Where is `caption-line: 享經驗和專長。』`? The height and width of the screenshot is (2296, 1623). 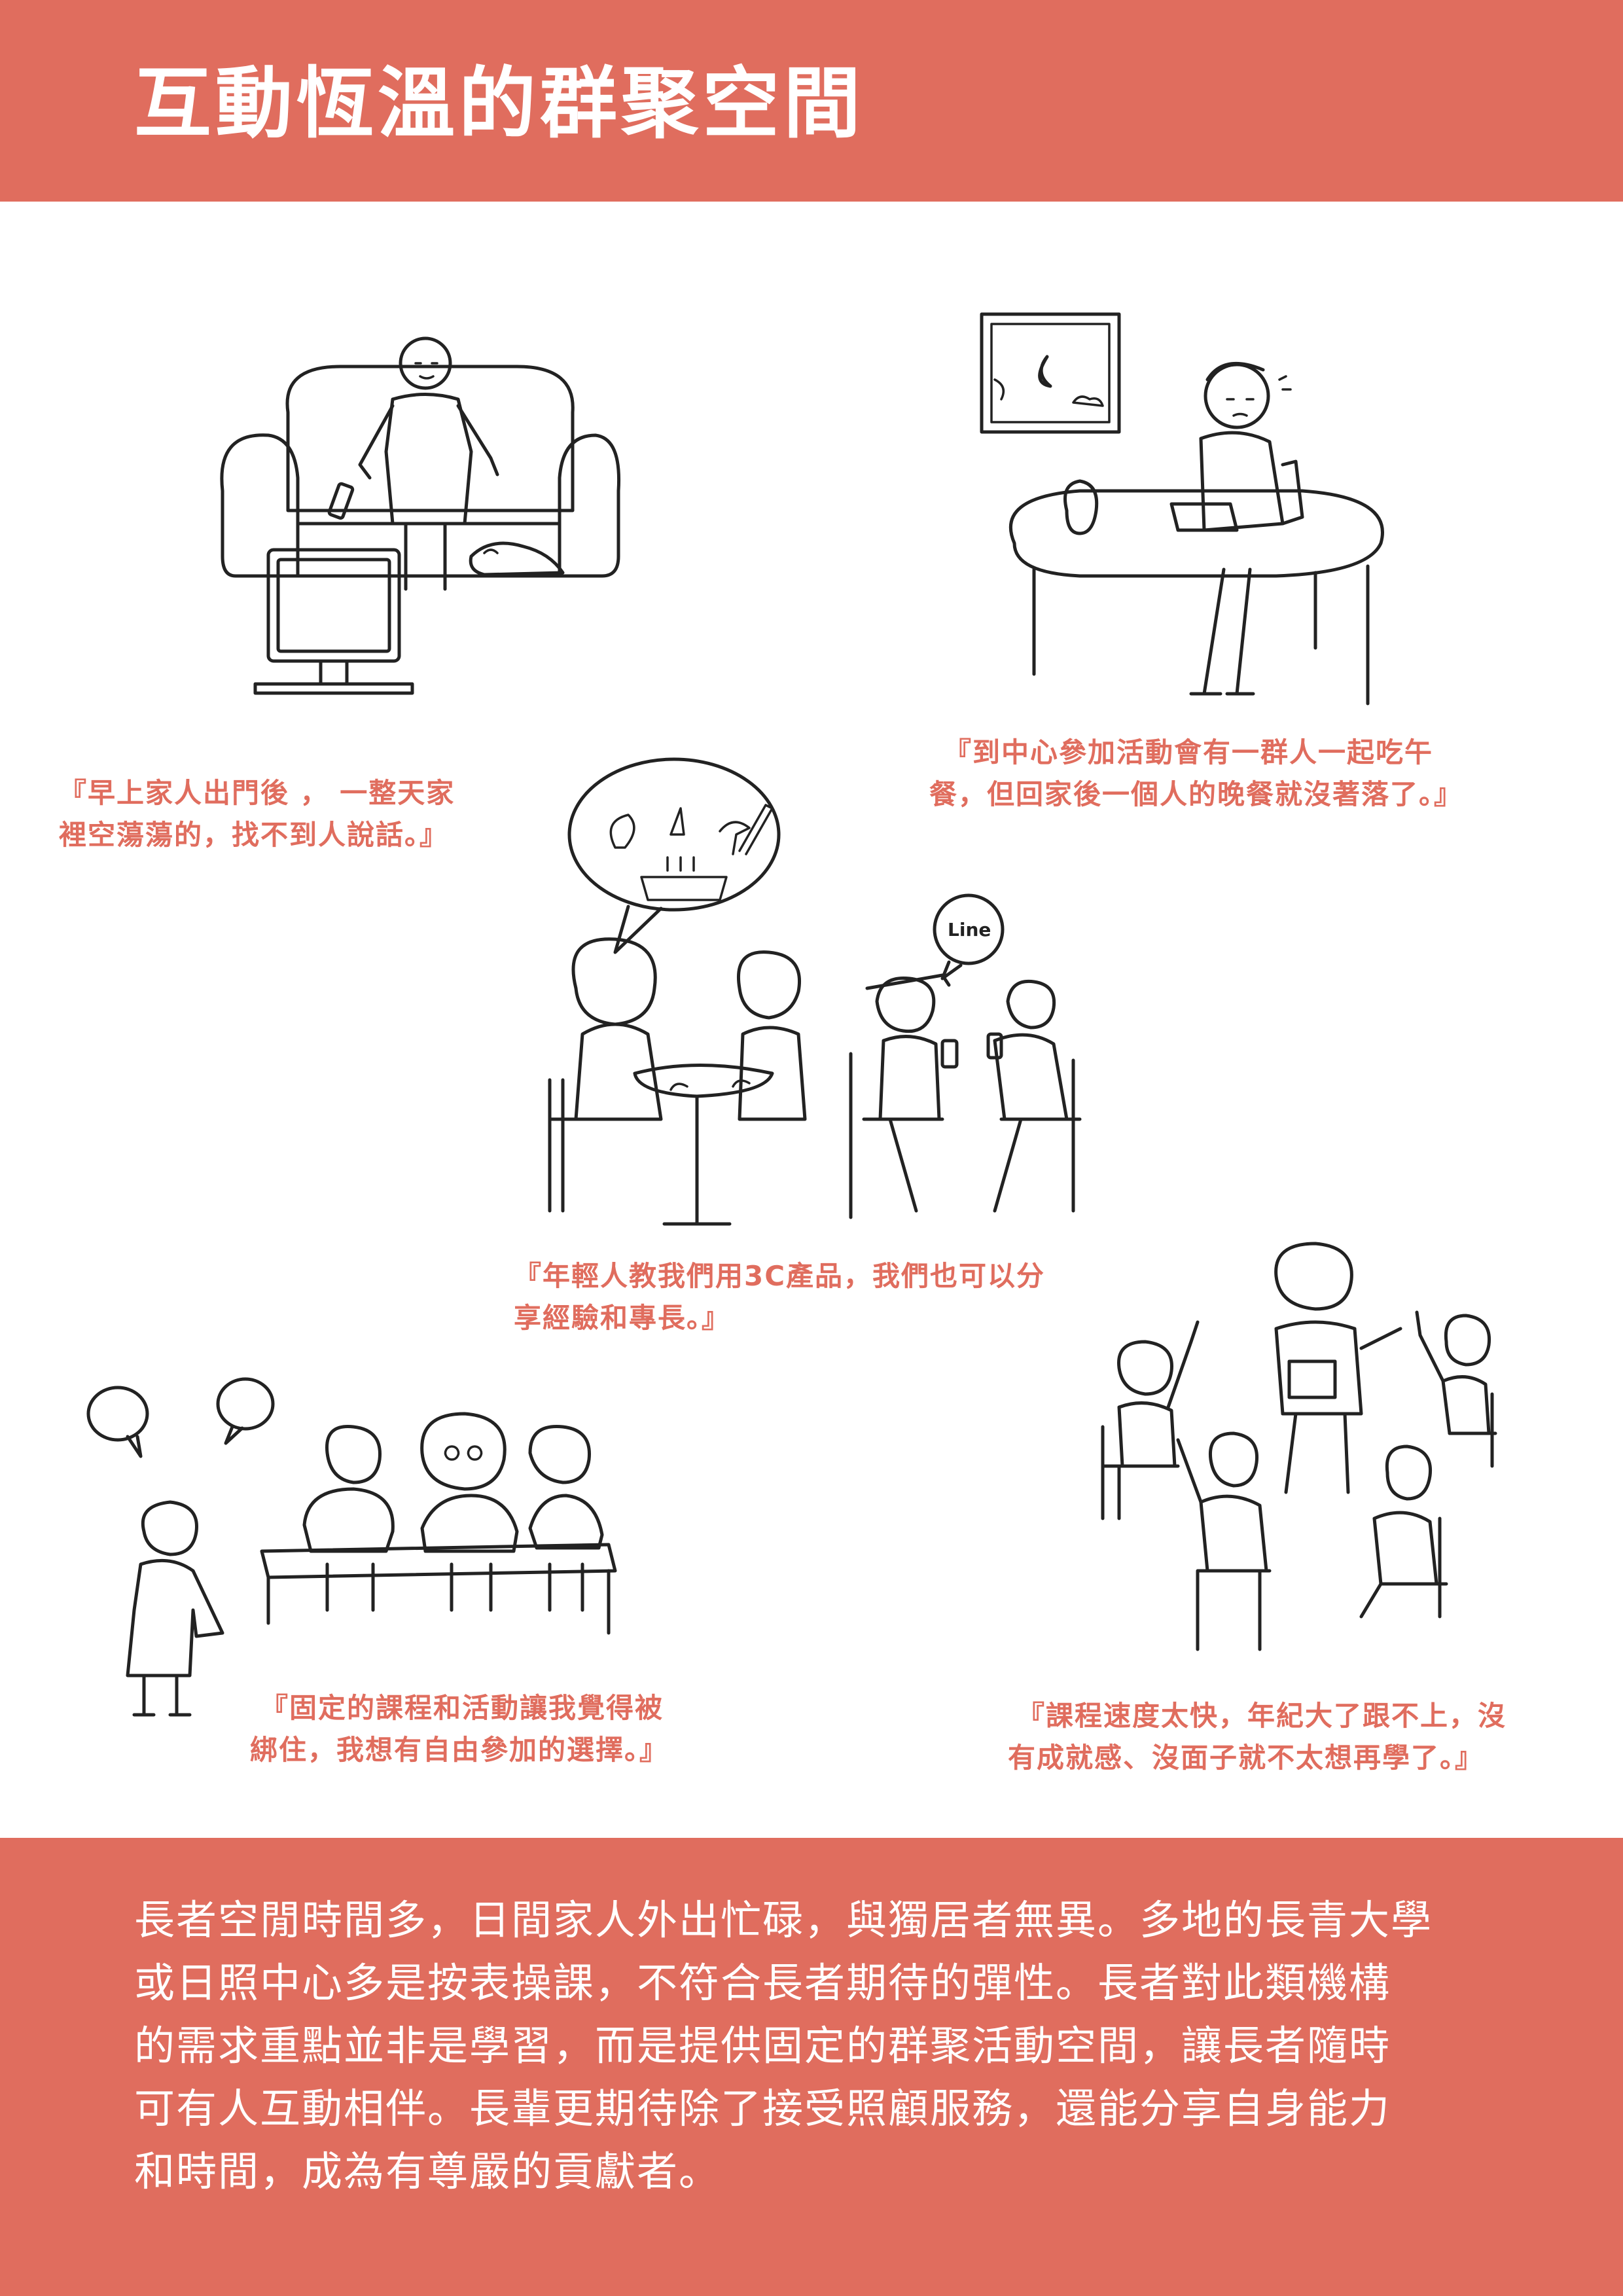
caption-line: 享經驗和專長。』 is located at coordinates (622, 1318).